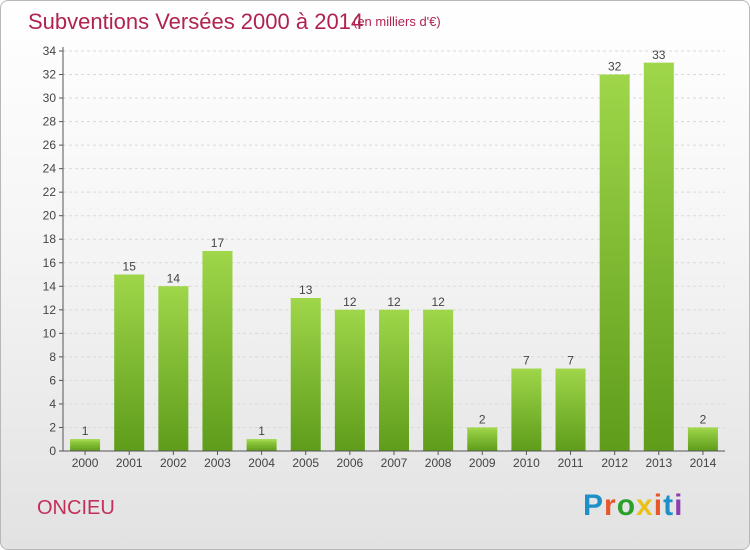 This screenshot has height=550, width=750. I want to click on logo-letter: t, so click(669, 505).